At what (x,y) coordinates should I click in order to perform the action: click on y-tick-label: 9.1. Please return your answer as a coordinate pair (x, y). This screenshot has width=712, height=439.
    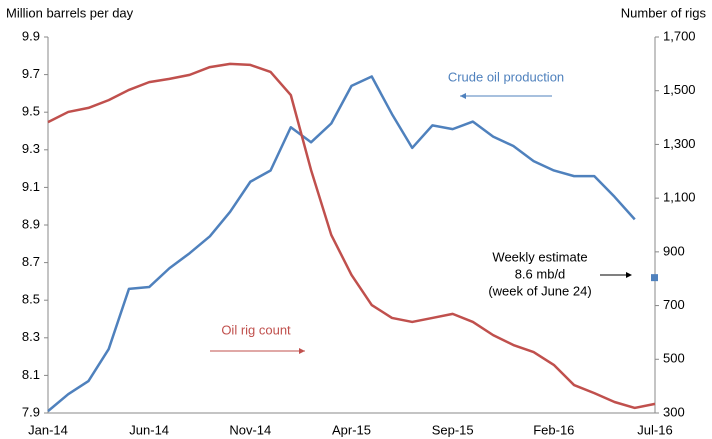
    Looking at the image, I should click on (31, 186).